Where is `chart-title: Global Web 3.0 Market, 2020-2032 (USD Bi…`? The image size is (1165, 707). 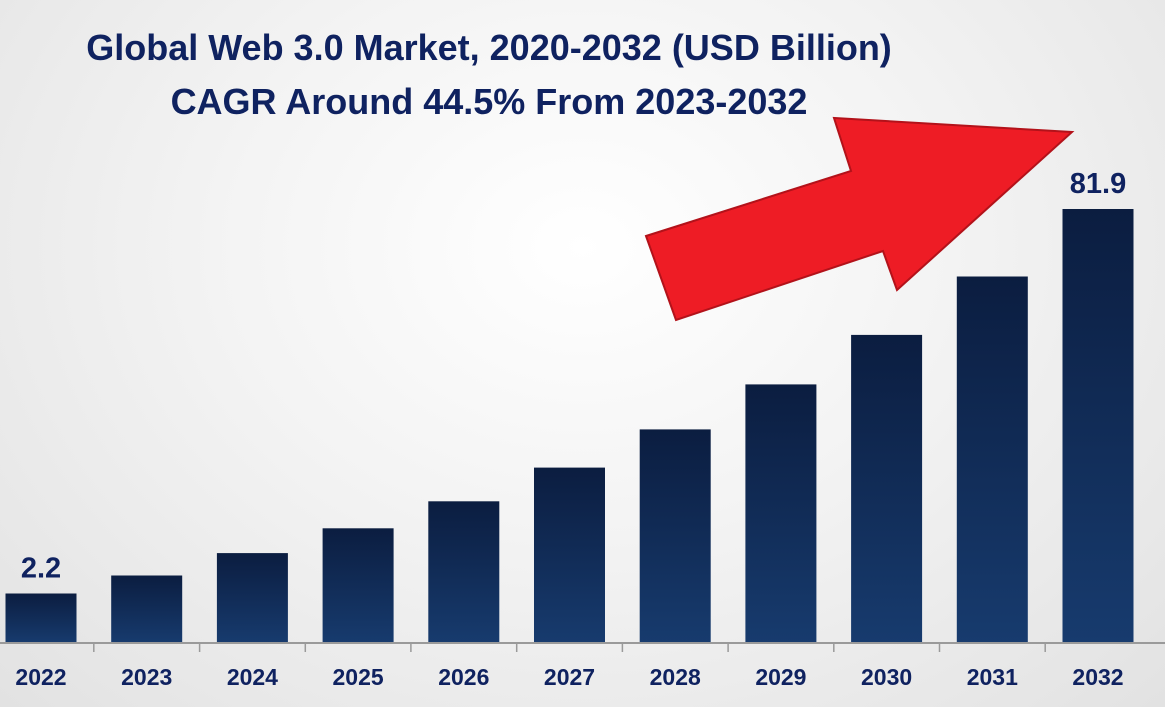
chart-title: Global Web 3.0 Market, 2020-2032 (USD Bi… is located at coordinates (489, 47).